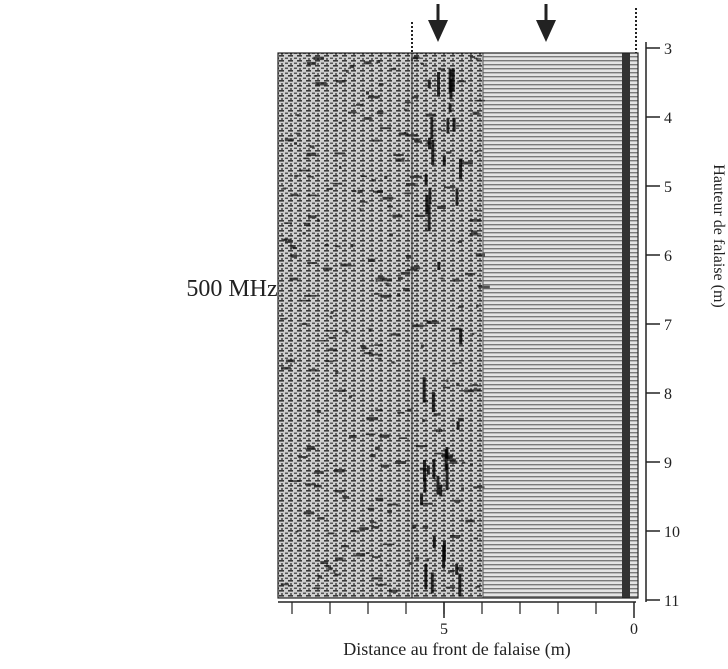 The image size is (728, 669). What do you see at coordinates (671, 601) in the screenshot?
I see `y-tick-label: 11` at bounding box center [671, 601].